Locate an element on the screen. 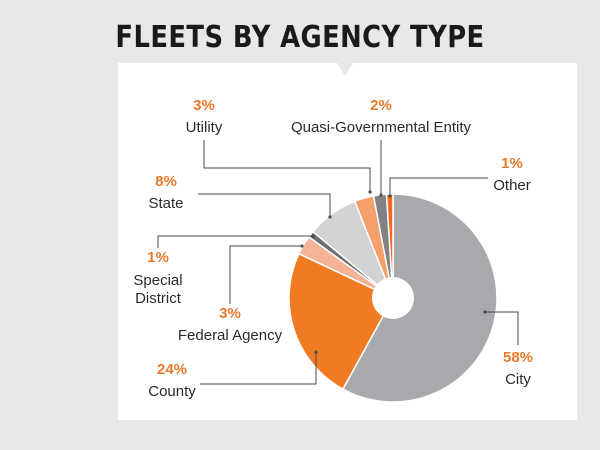  slice-pct-utility: 3% is located at coordinates (204, 105).